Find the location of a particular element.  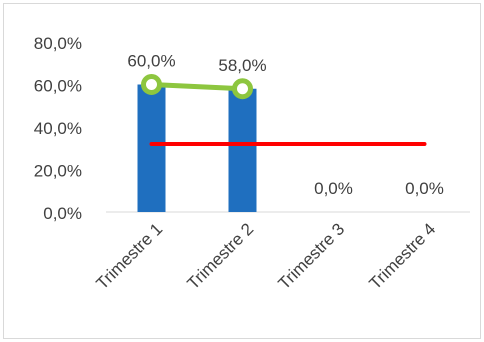

y-tick-label: 80,0% is located at coordinates (58, 43).